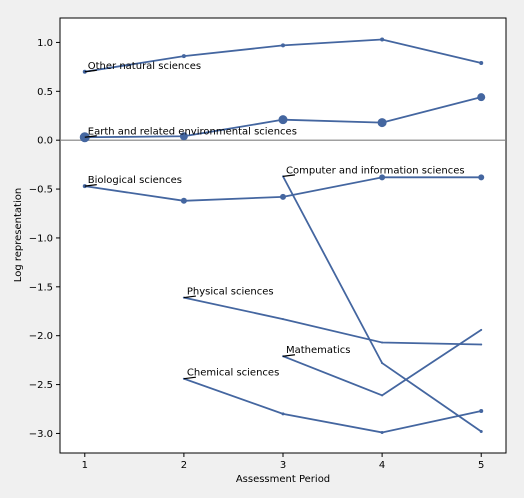 Image resolution: width=524 pixels, height=498 pixels. What do you see at coordinates (375, 170) in the screenshot?
I see `series-label: Computer and information sciences` at bounding box center [375, 170].